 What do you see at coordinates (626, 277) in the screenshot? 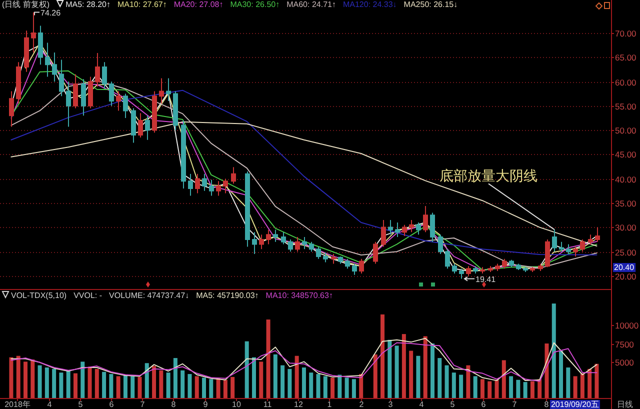
I see `y-tick-label: 20.00` at bounding box center [626, 277].